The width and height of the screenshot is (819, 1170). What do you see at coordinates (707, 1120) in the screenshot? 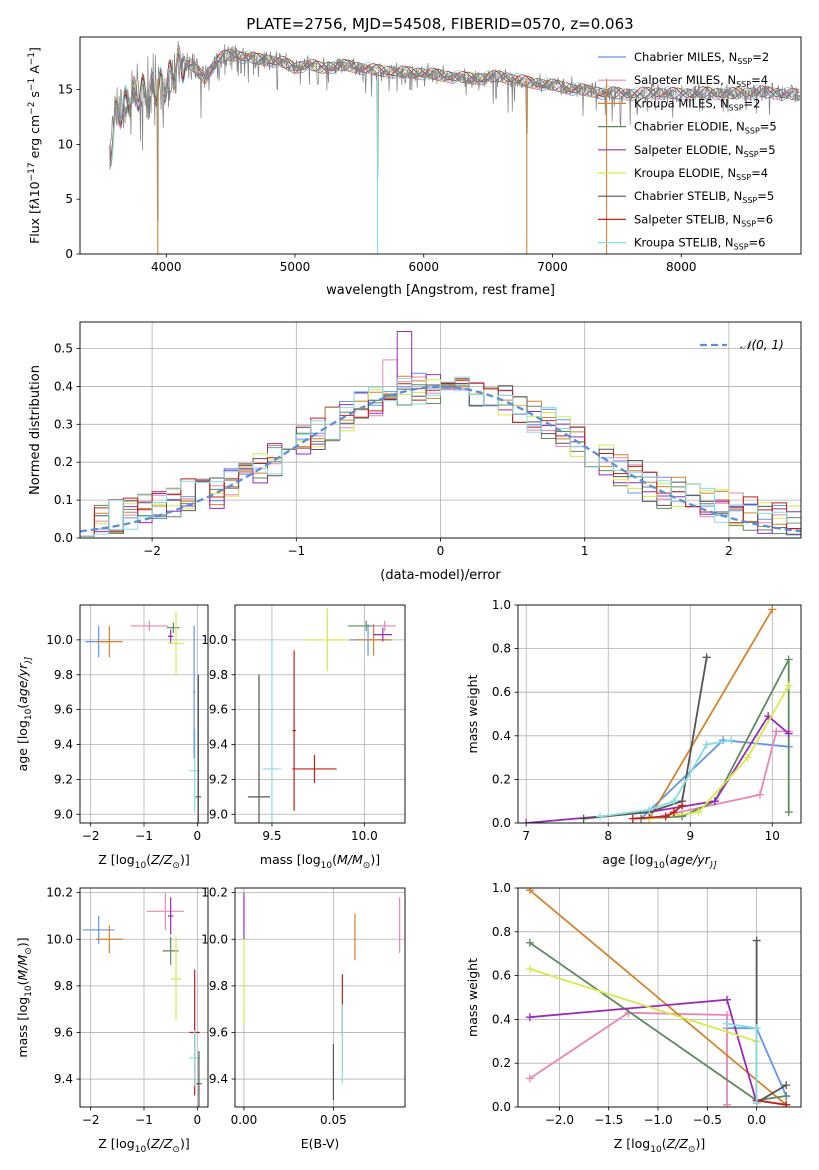
I see `x-tick-label: −0.5` at bounding box center [707, 1120].